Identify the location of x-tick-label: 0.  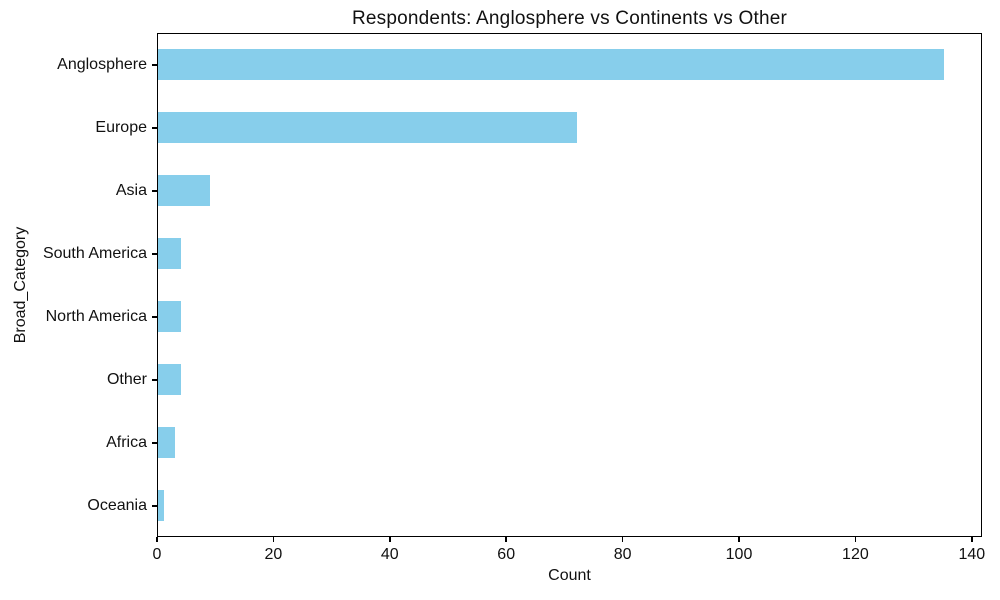
(157, 554).